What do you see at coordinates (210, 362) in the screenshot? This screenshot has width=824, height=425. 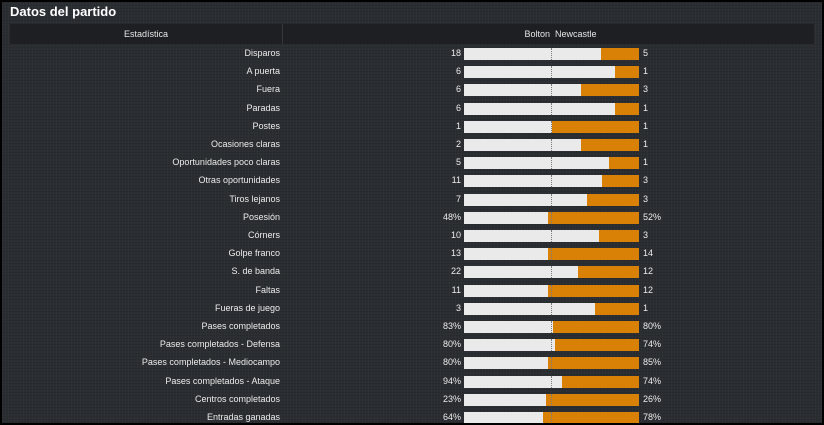 I see `stat-label: Pases completados - Mediocampo` at bounding box center [210, 362].